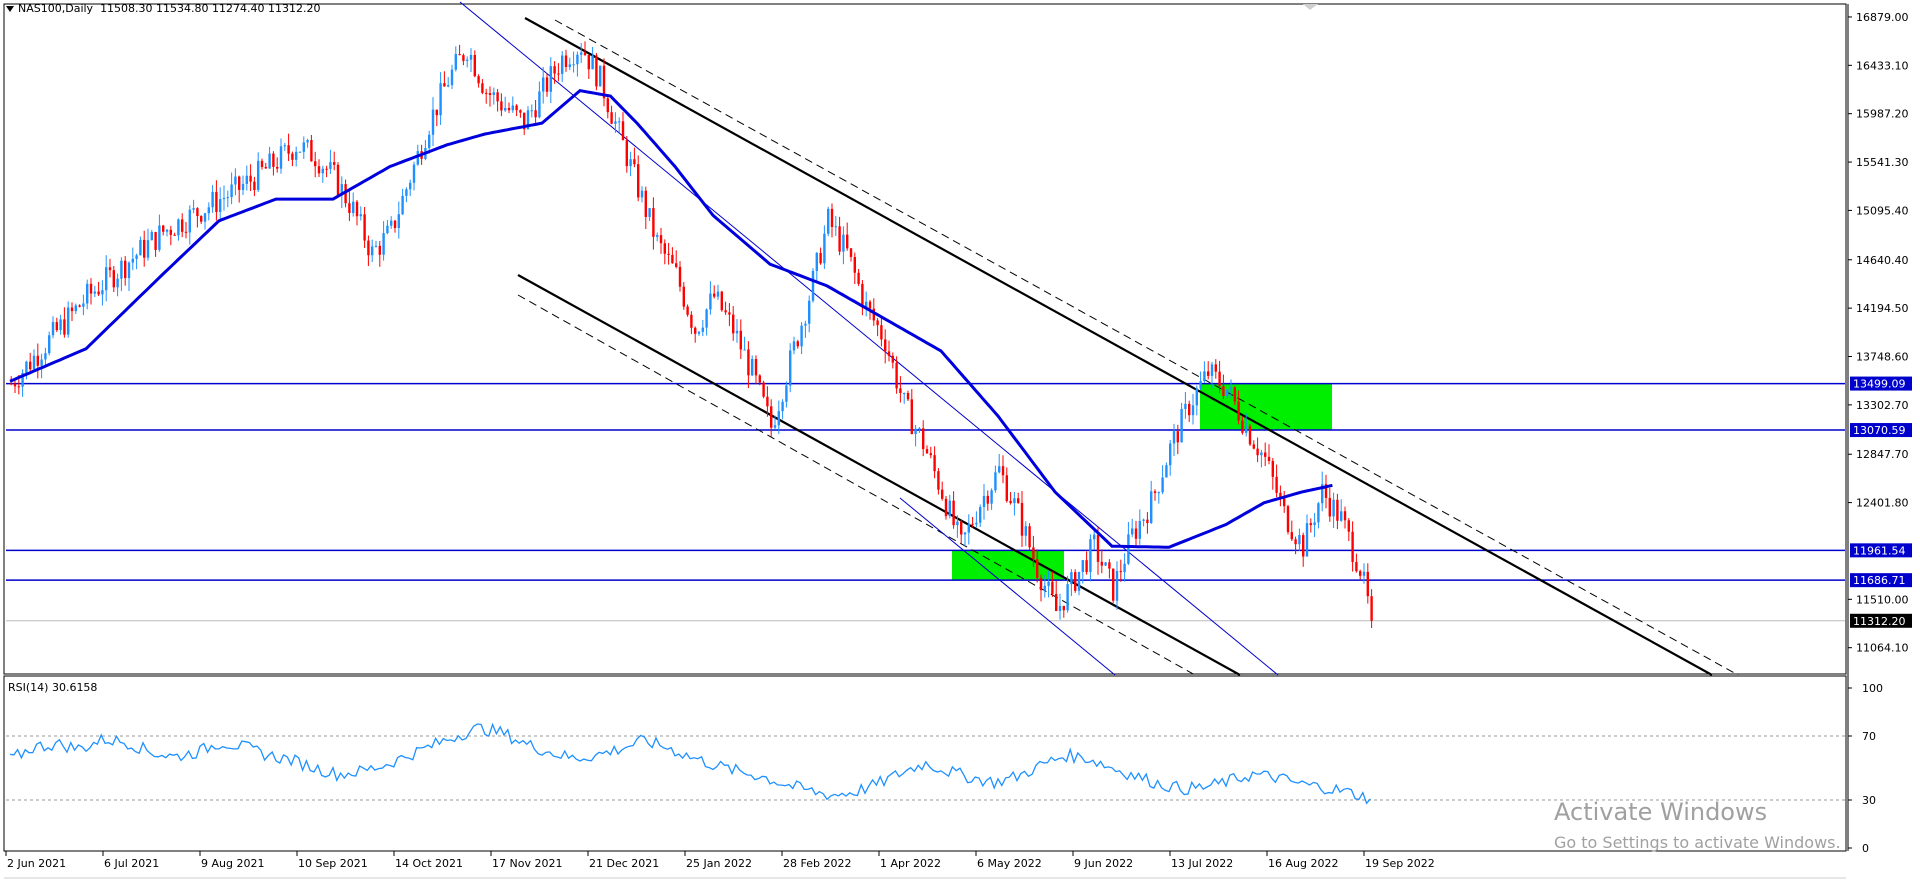 This screenshot has width=1920, height=882. Describe the element at coordinates (527, 863) in the screenshot. I see `time-tick-label: 17 Nov 2021` at that location.